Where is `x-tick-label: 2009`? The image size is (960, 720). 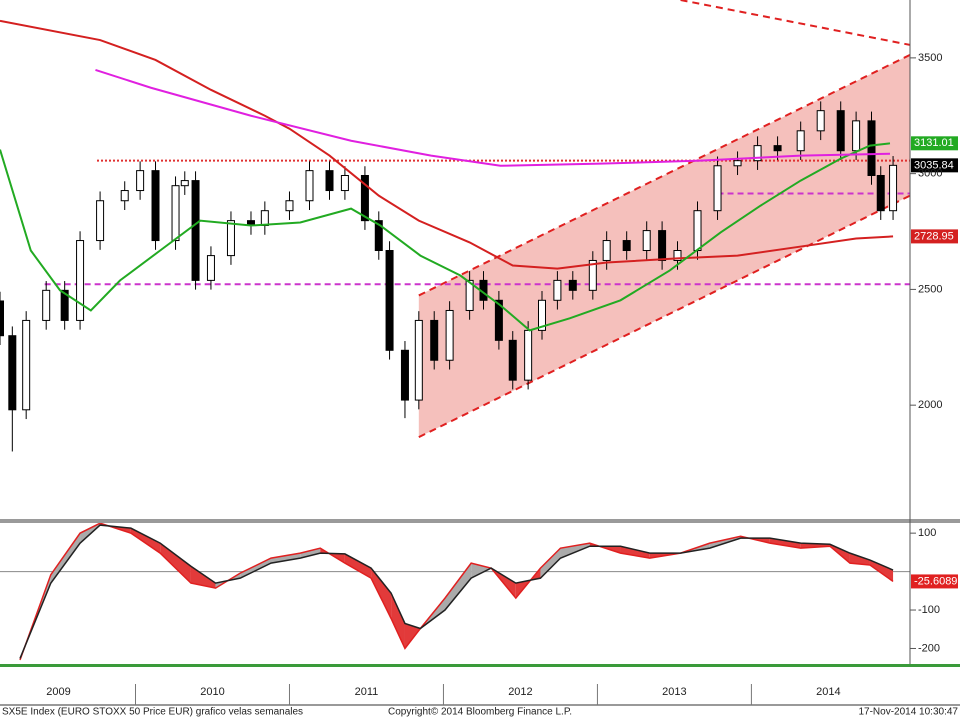
x-tick-label: 2009 is located at coordinates (58, 692).